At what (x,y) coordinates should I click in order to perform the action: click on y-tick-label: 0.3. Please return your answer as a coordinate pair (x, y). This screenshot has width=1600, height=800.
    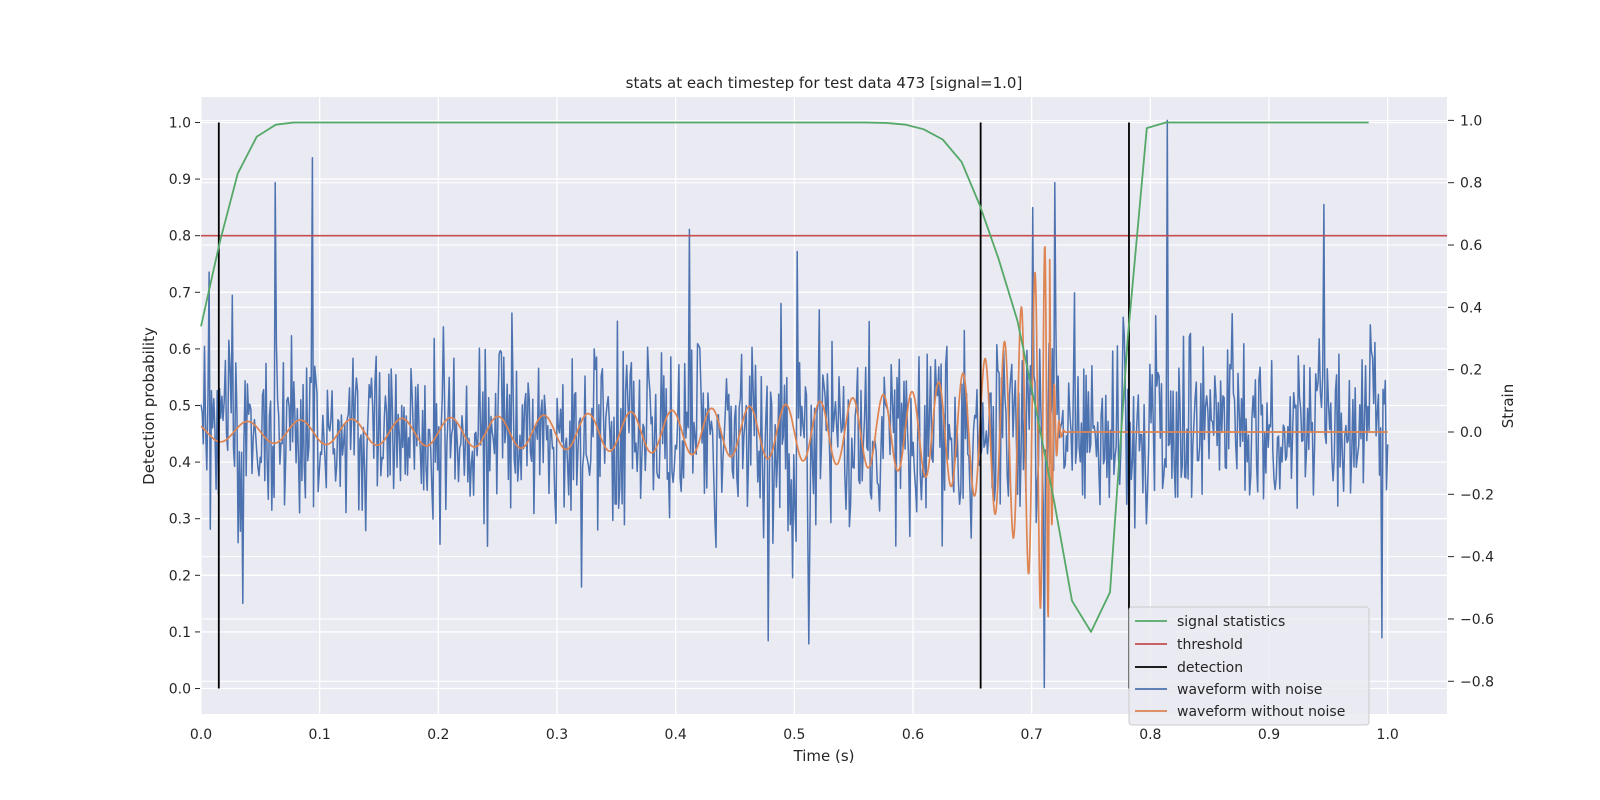
    Looking at the image, I should click on (180, 520).